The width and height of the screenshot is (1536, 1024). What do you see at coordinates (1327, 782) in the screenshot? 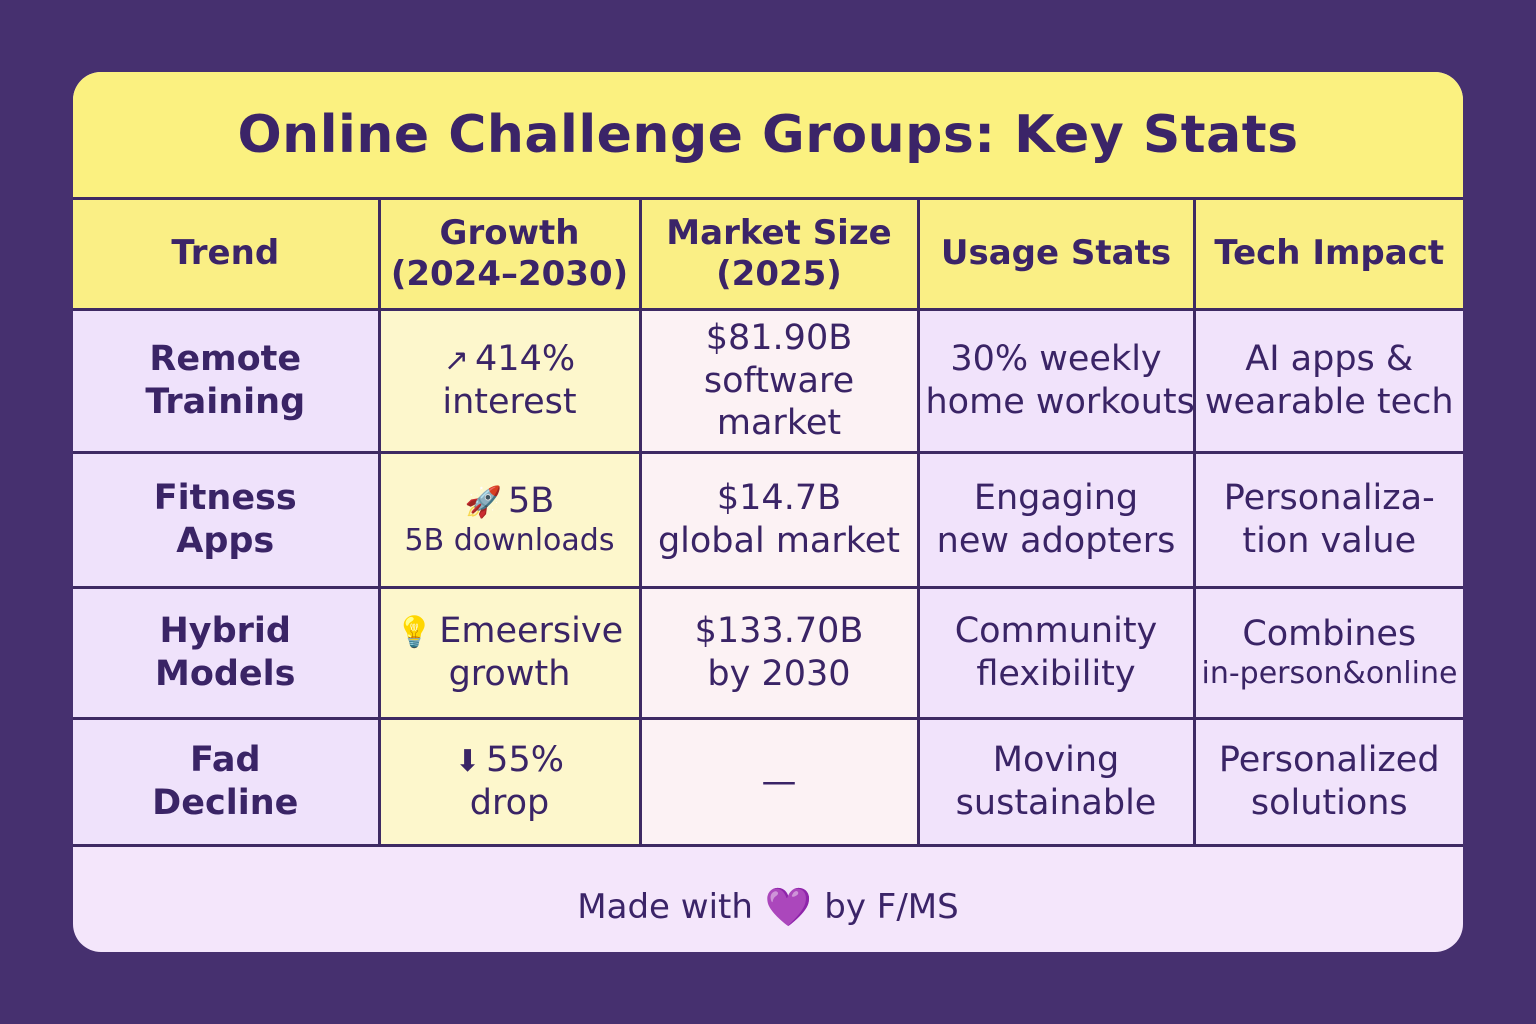
I see `tech-cell: Personalized solutions` at bounding box center [1327, 782].